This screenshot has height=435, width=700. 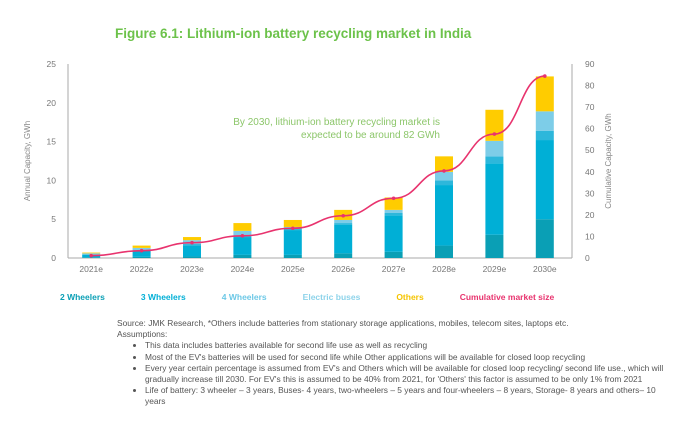 I want to click on x-tick-label: 2029e, so click(x=495, y=269).